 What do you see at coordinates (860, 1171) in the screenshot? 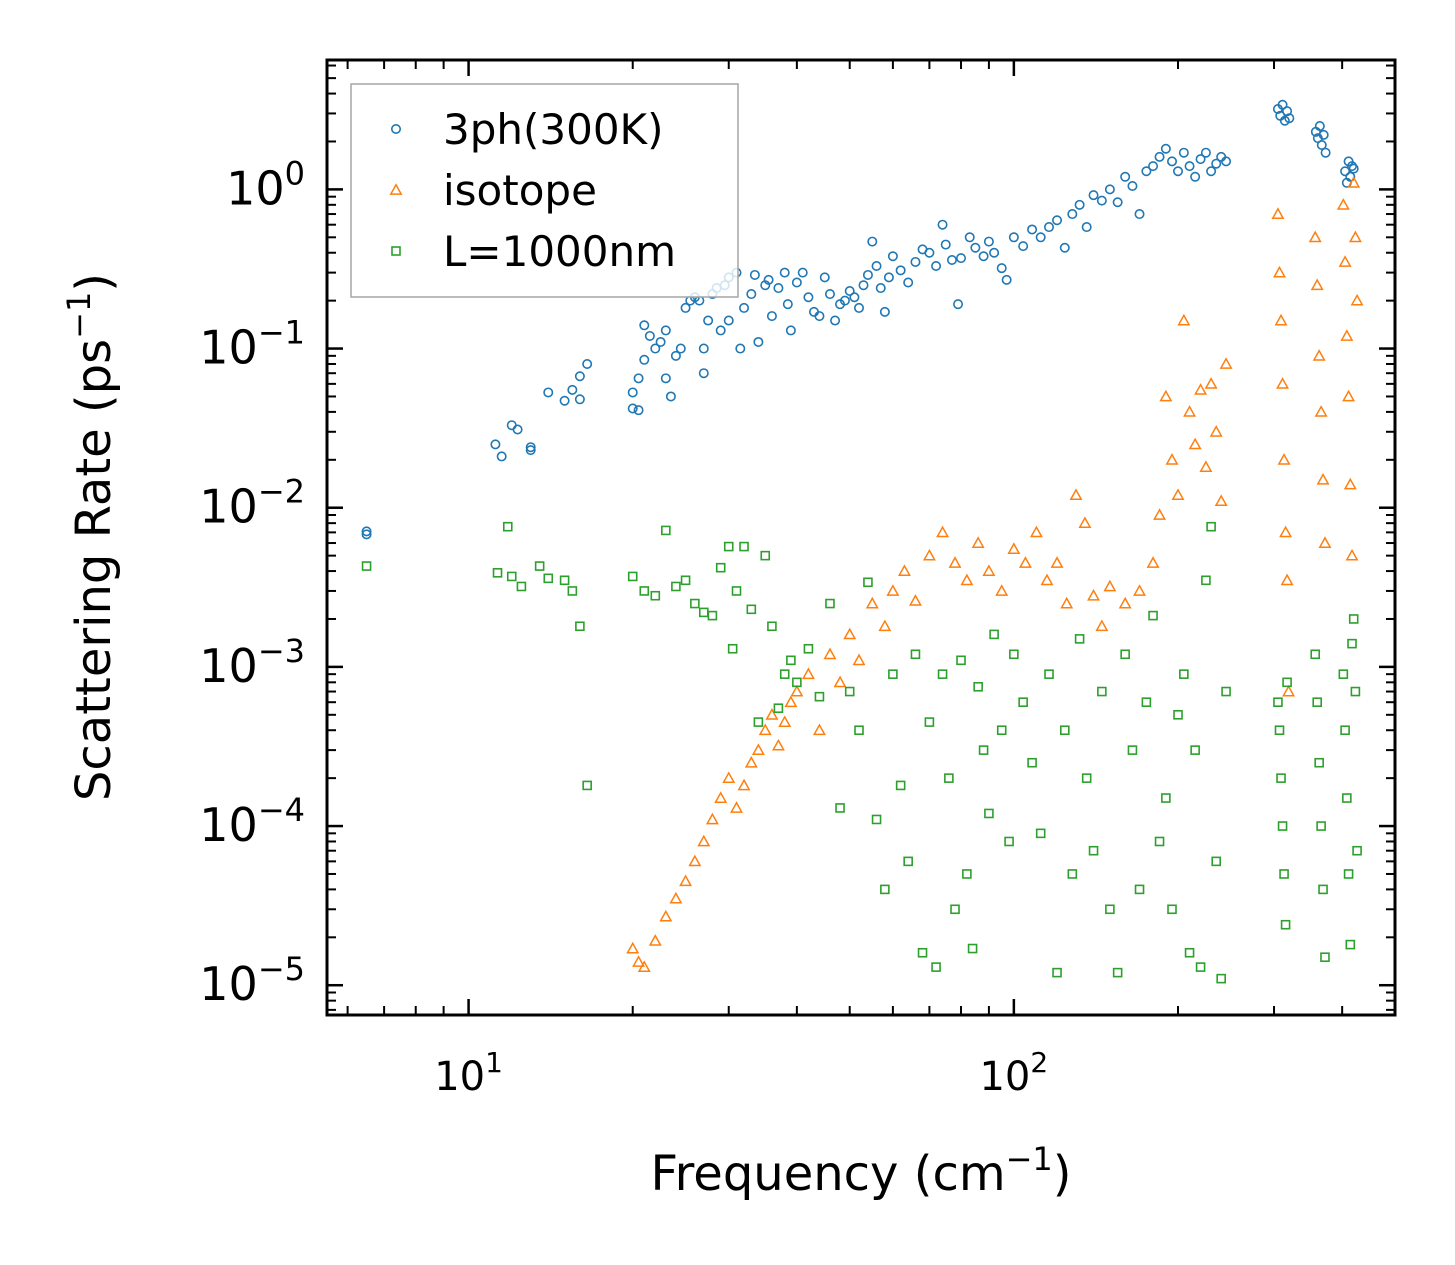
I see `x-axis-label: Frequency (cm−1)` at bounding box center [860, 1171].